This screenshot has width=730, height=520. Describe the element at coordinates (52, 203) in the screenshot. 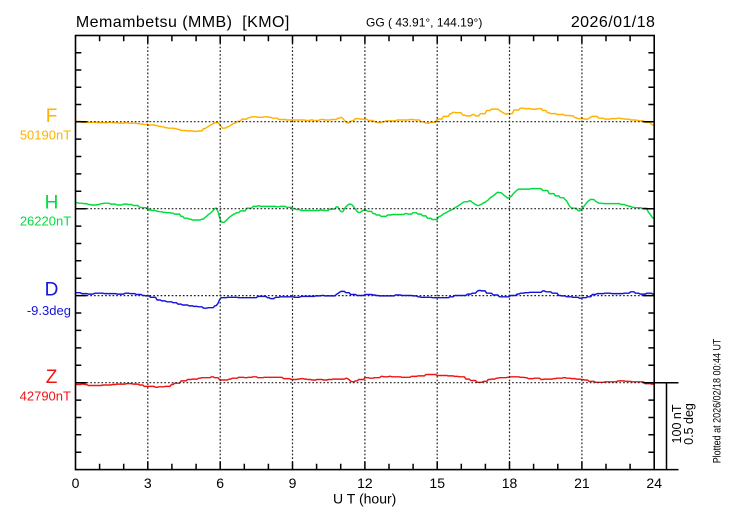

I see `svg-text: H` at that location.